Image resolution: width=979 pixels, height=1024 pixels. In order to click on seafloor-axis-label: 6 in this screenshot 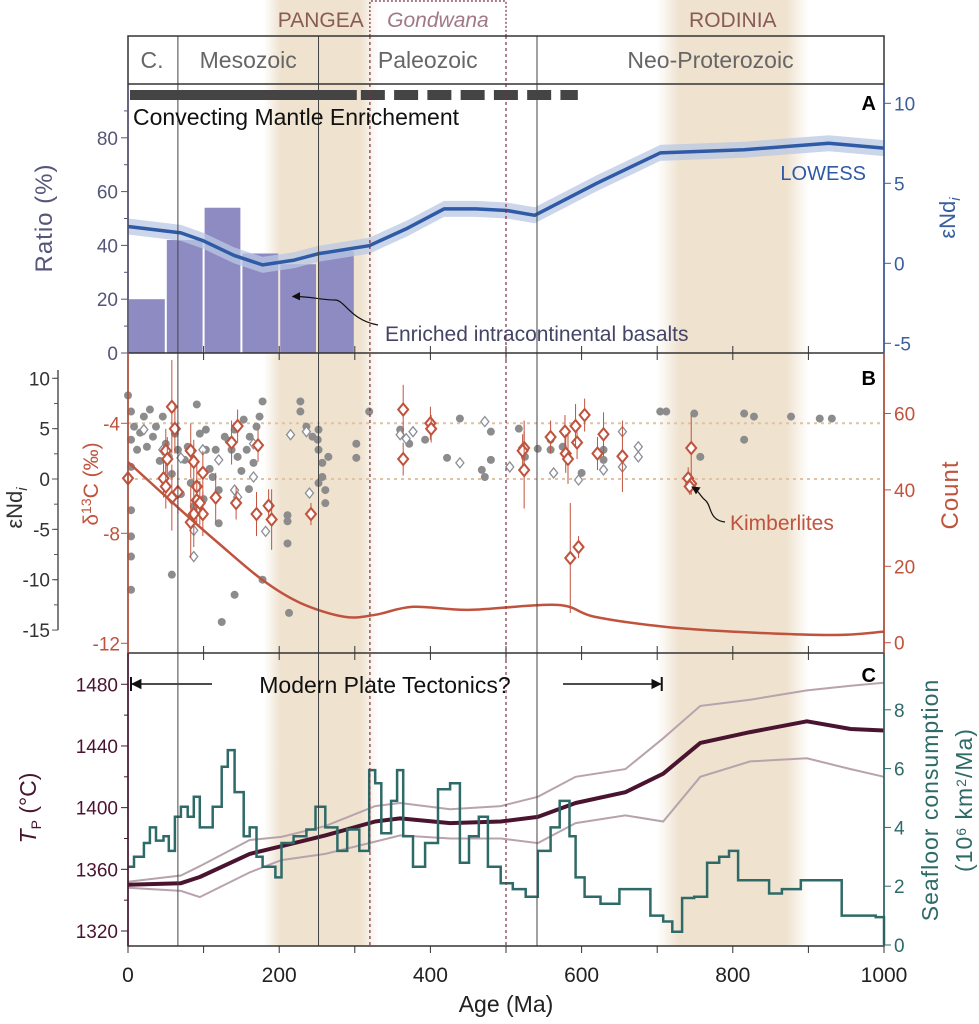, I will do `click(899, 770)`.